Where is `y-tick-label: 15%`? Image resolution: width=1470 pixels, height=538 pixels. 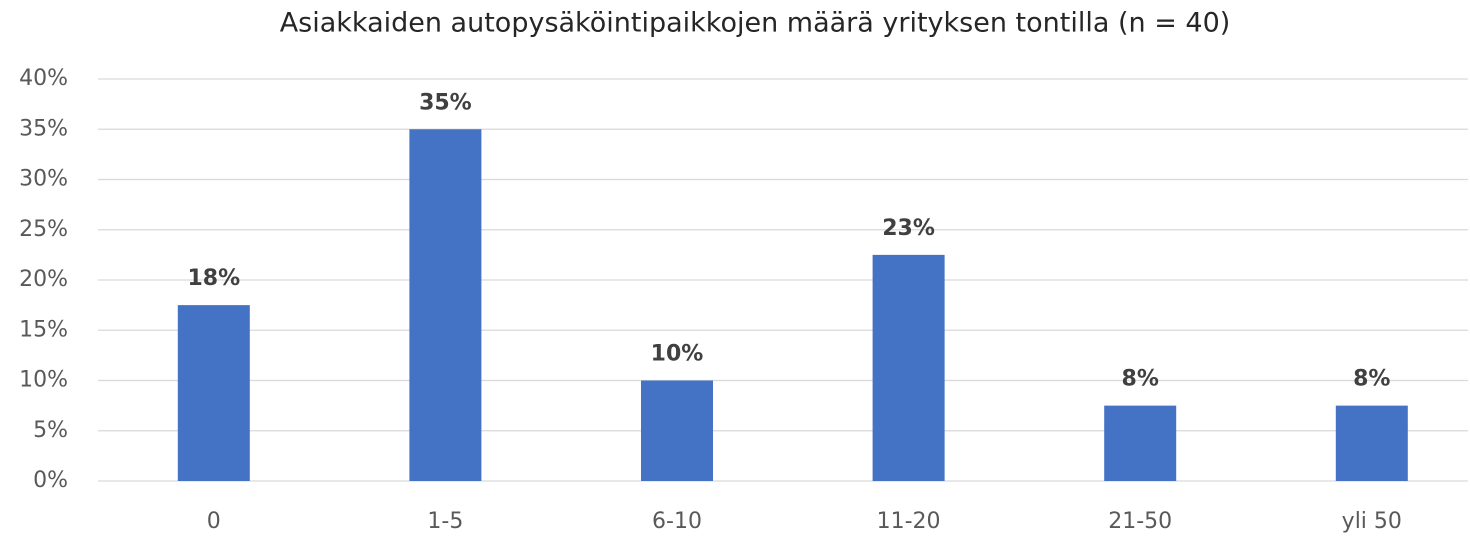 y-tick-label: 15% is located at coordinates (43, 329).